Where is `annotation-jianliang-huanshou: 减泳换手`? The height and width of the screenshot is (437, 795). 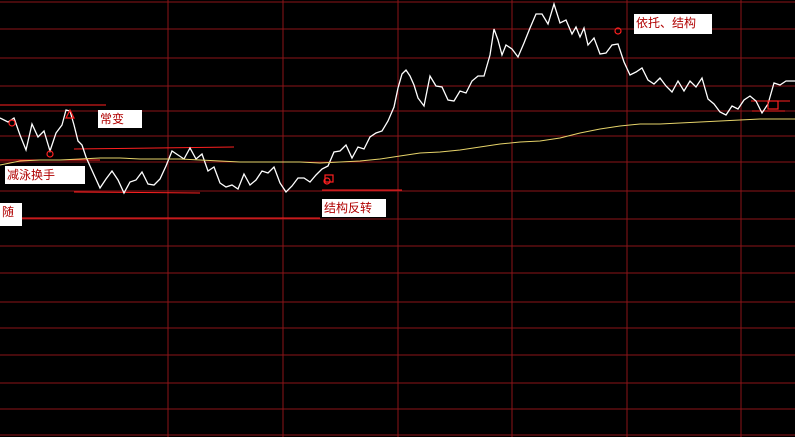 annotation-jianliang-huanshou: 减泳换手 is located at coordinates (45, 175).